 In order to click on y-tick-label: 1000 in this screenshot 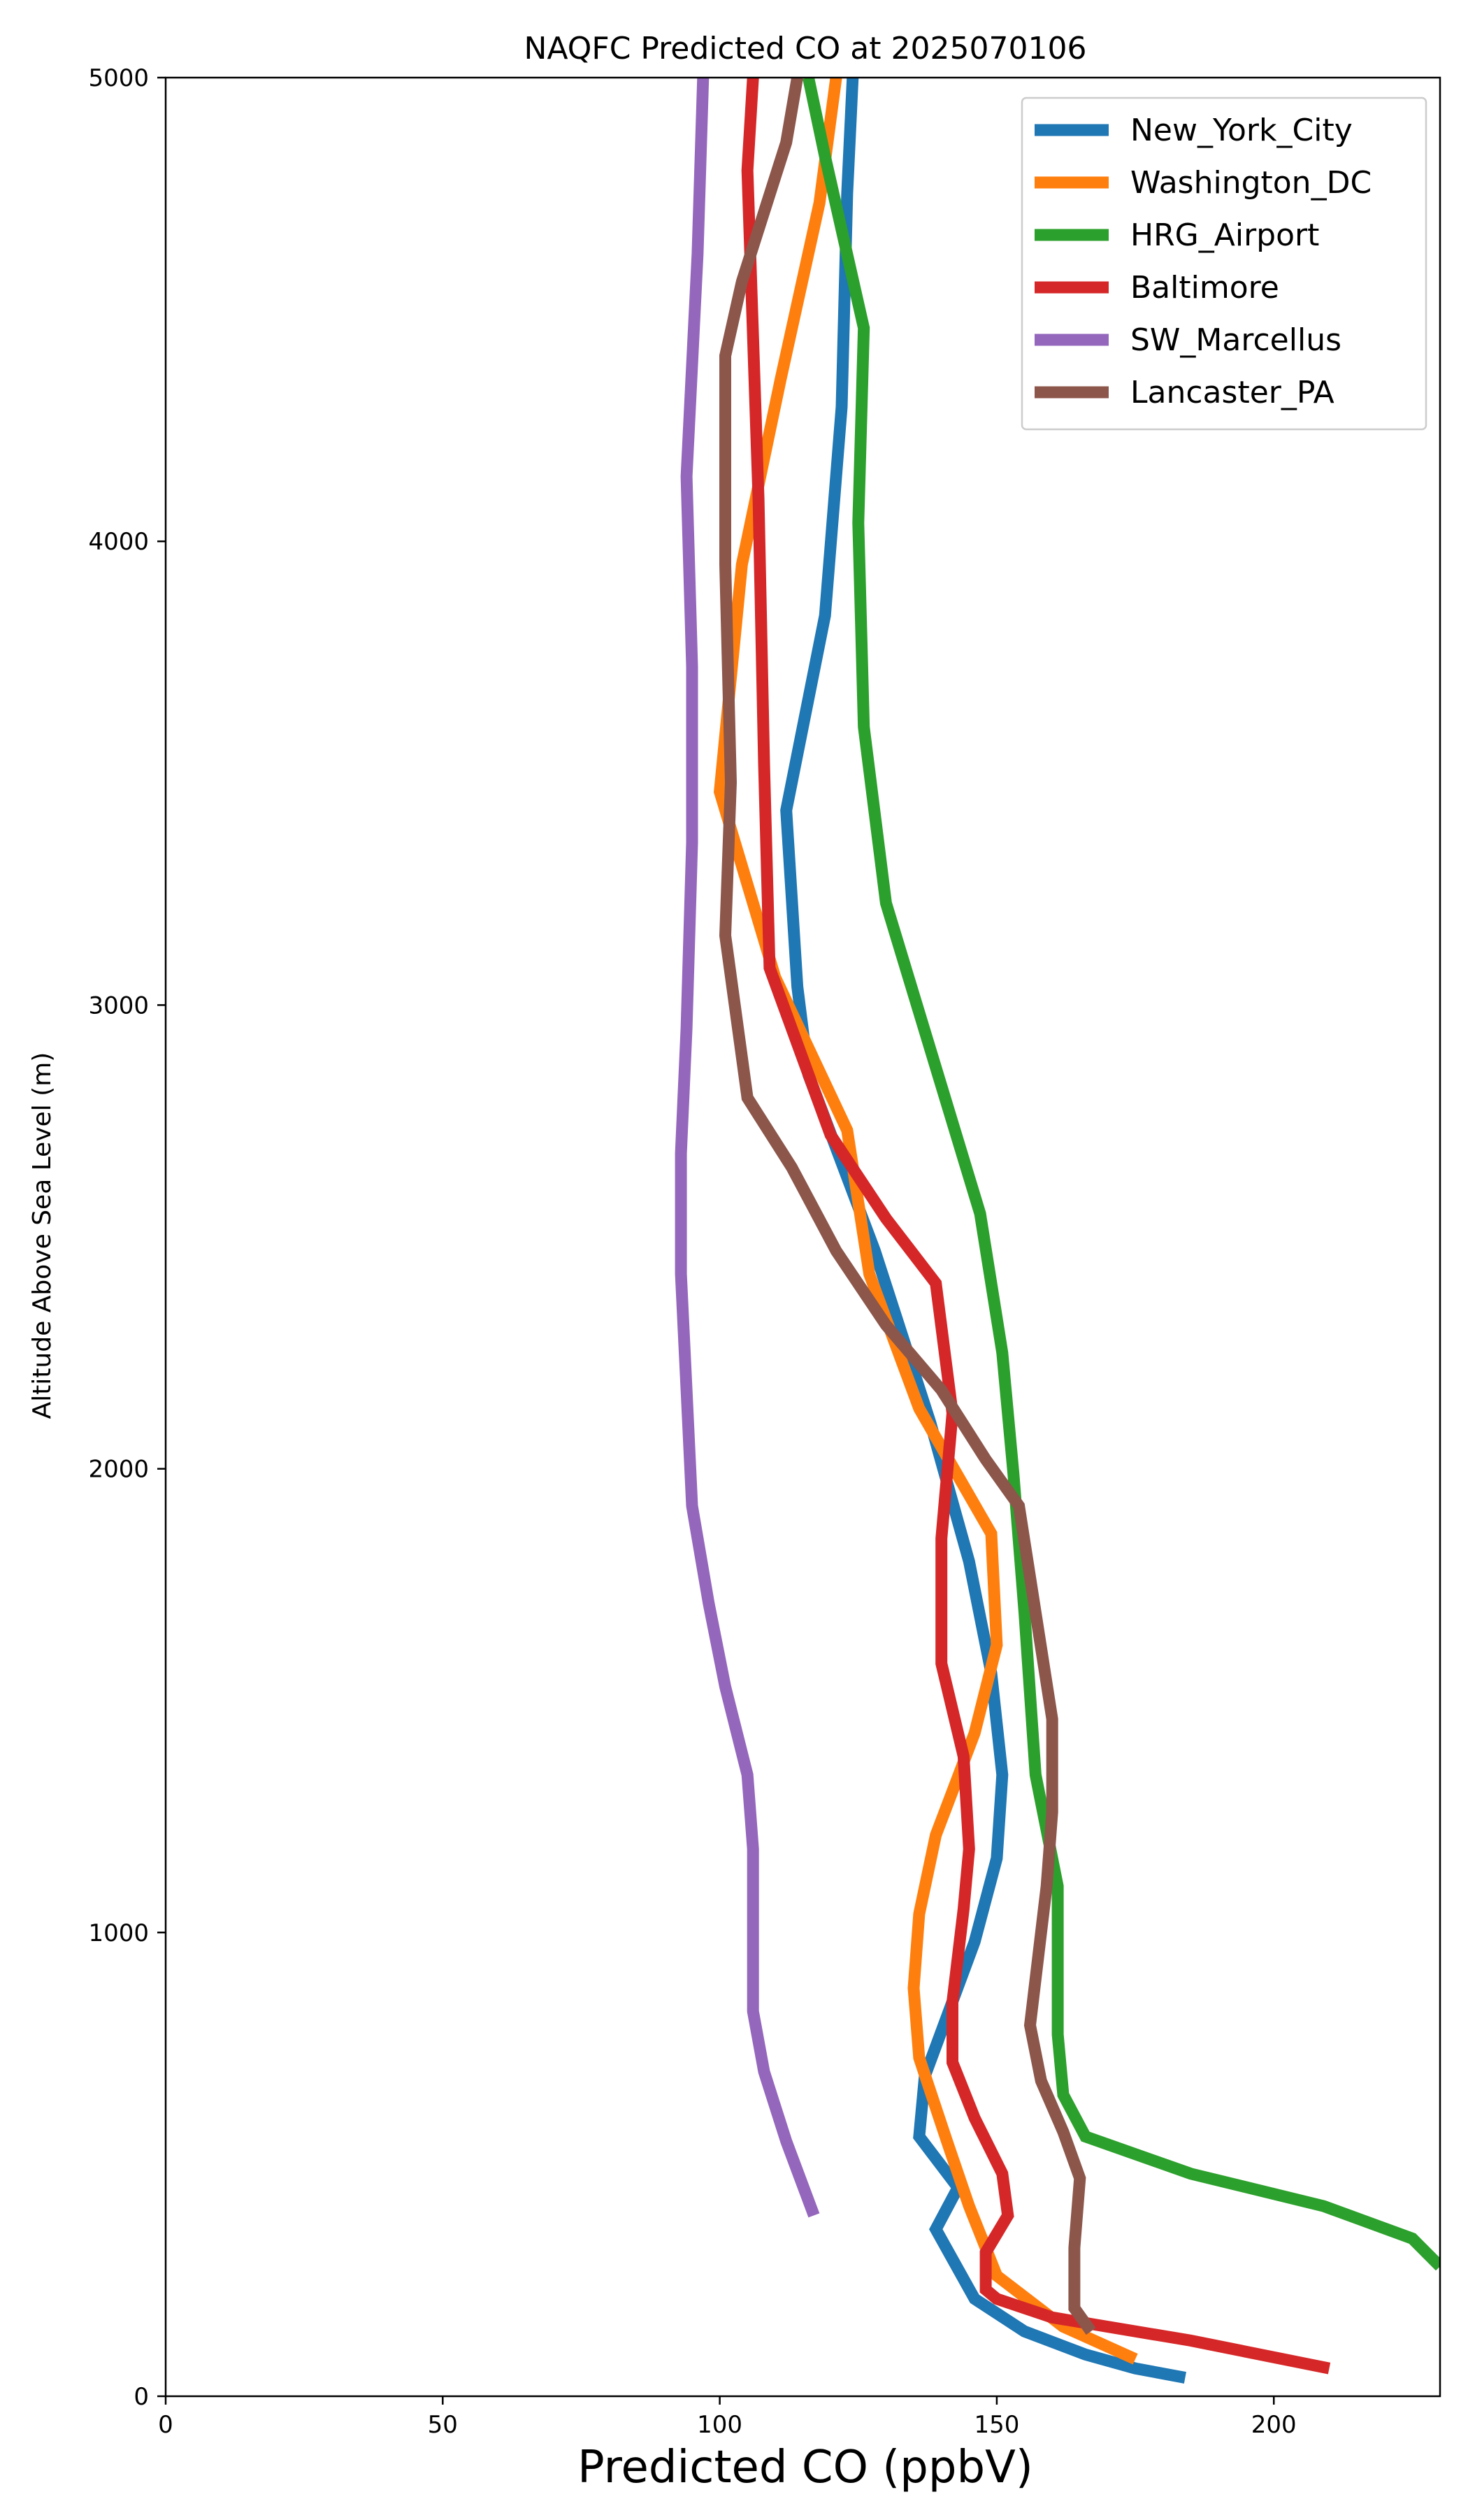, I will do `click(118, 1933)`.